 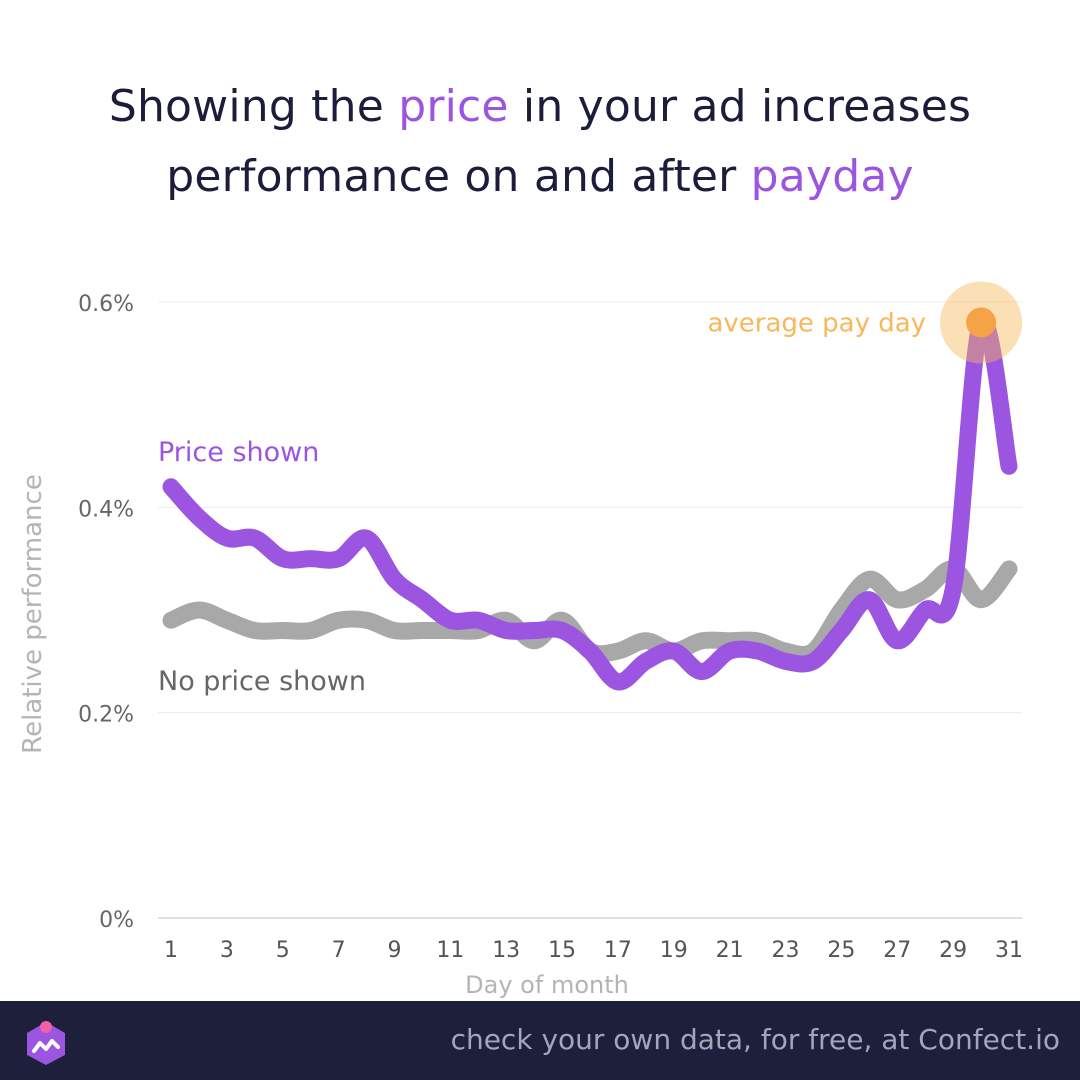 What do you see at coordinates (394, 950) in the screenshot?
I see `x-tick-label: 9` at bounding box center [394, 950].